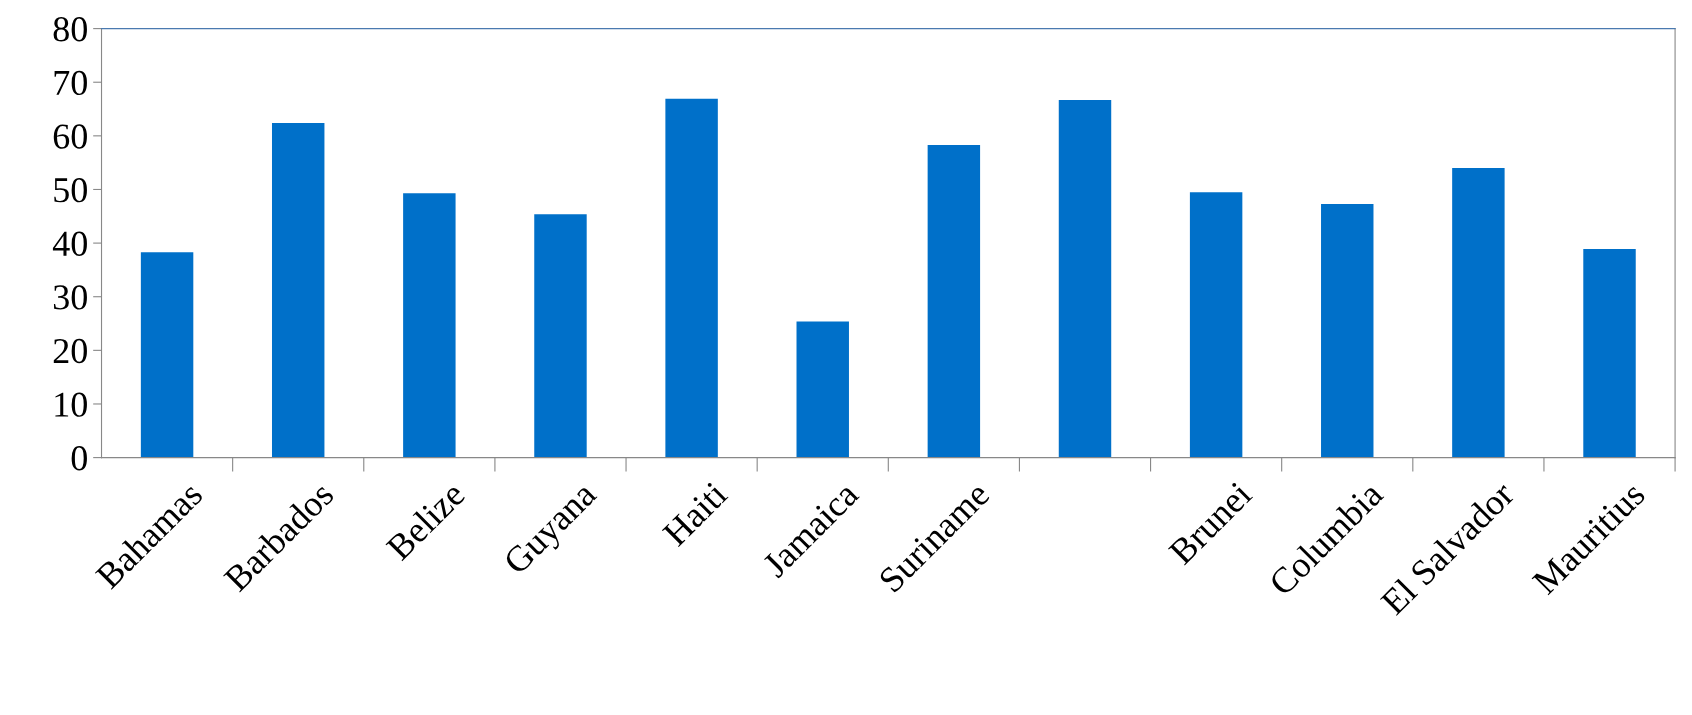 This screenshot has height=715, width=1692. Describe the element at coordinates (70, 190) in the screenshot. I see `y-tick-label: 50` at that location.